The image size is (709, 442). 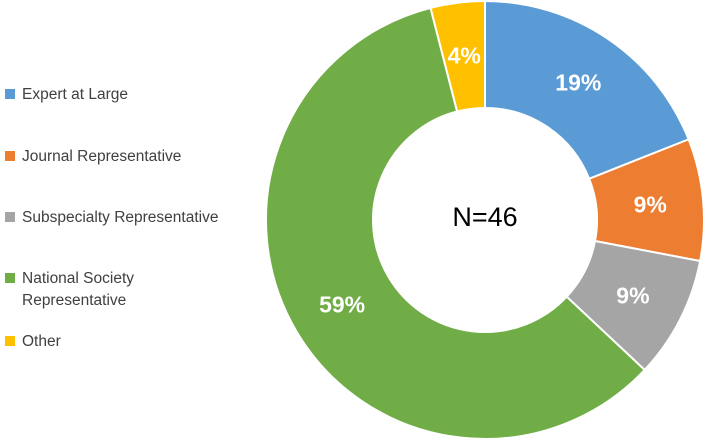 What do you see at coordinates (342, 305) in the screenshot?
I see `slice-label: 59%` at bounding box center [342, 305].